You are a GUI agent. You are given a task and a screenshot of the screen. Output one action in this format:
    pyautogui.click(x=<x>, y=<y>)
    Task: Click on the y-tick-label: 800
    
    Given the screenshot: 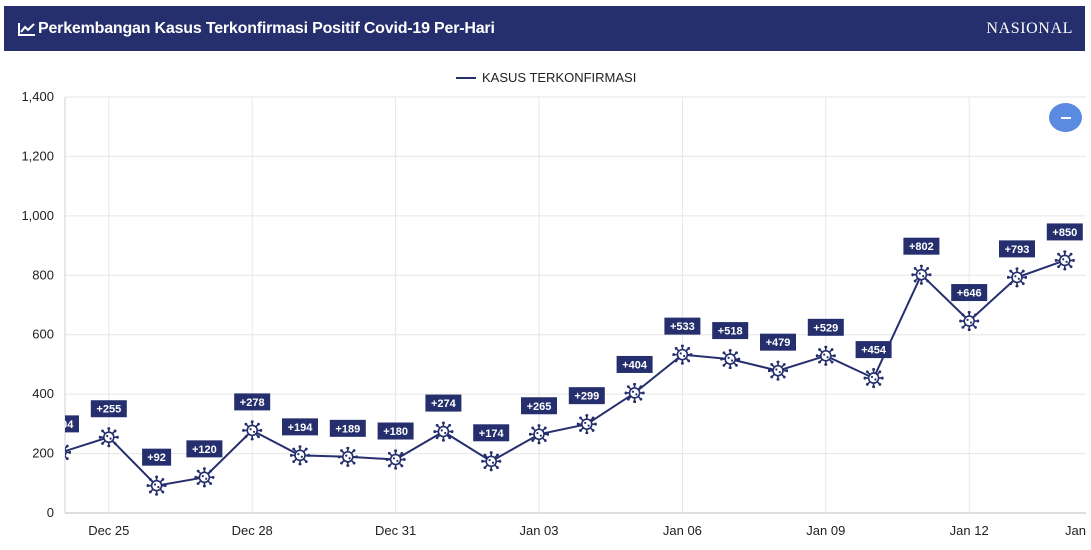 What is the action you would take?
    pyautogui.click(x=43, y=274)
    